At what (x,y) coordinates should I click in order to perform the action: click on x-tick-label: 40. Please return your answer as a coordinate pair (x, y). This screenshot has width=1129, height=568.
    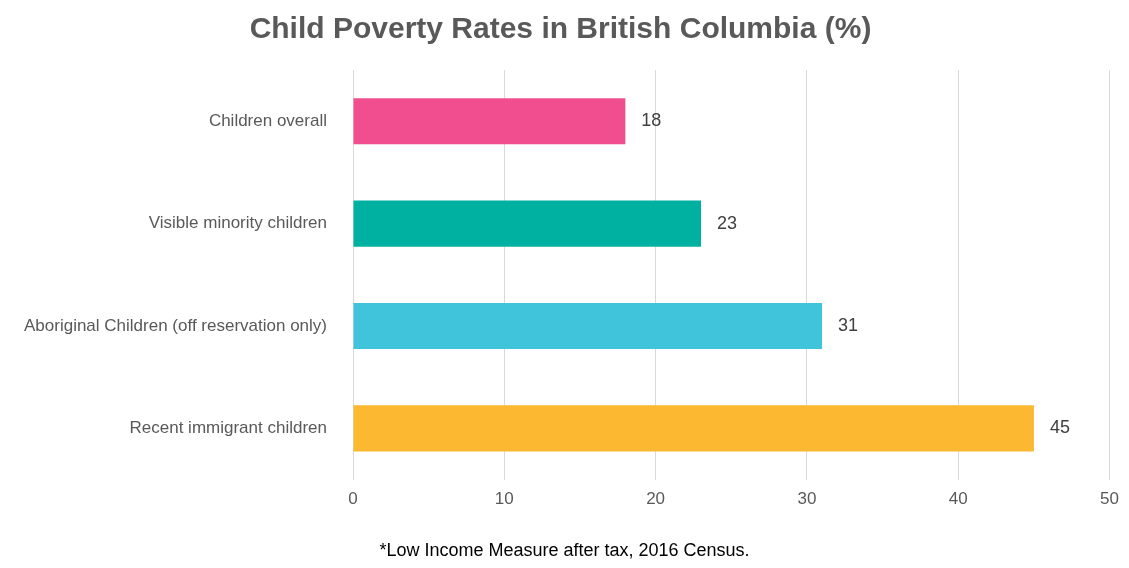
    Looking at the image, I should click on (958, 499).